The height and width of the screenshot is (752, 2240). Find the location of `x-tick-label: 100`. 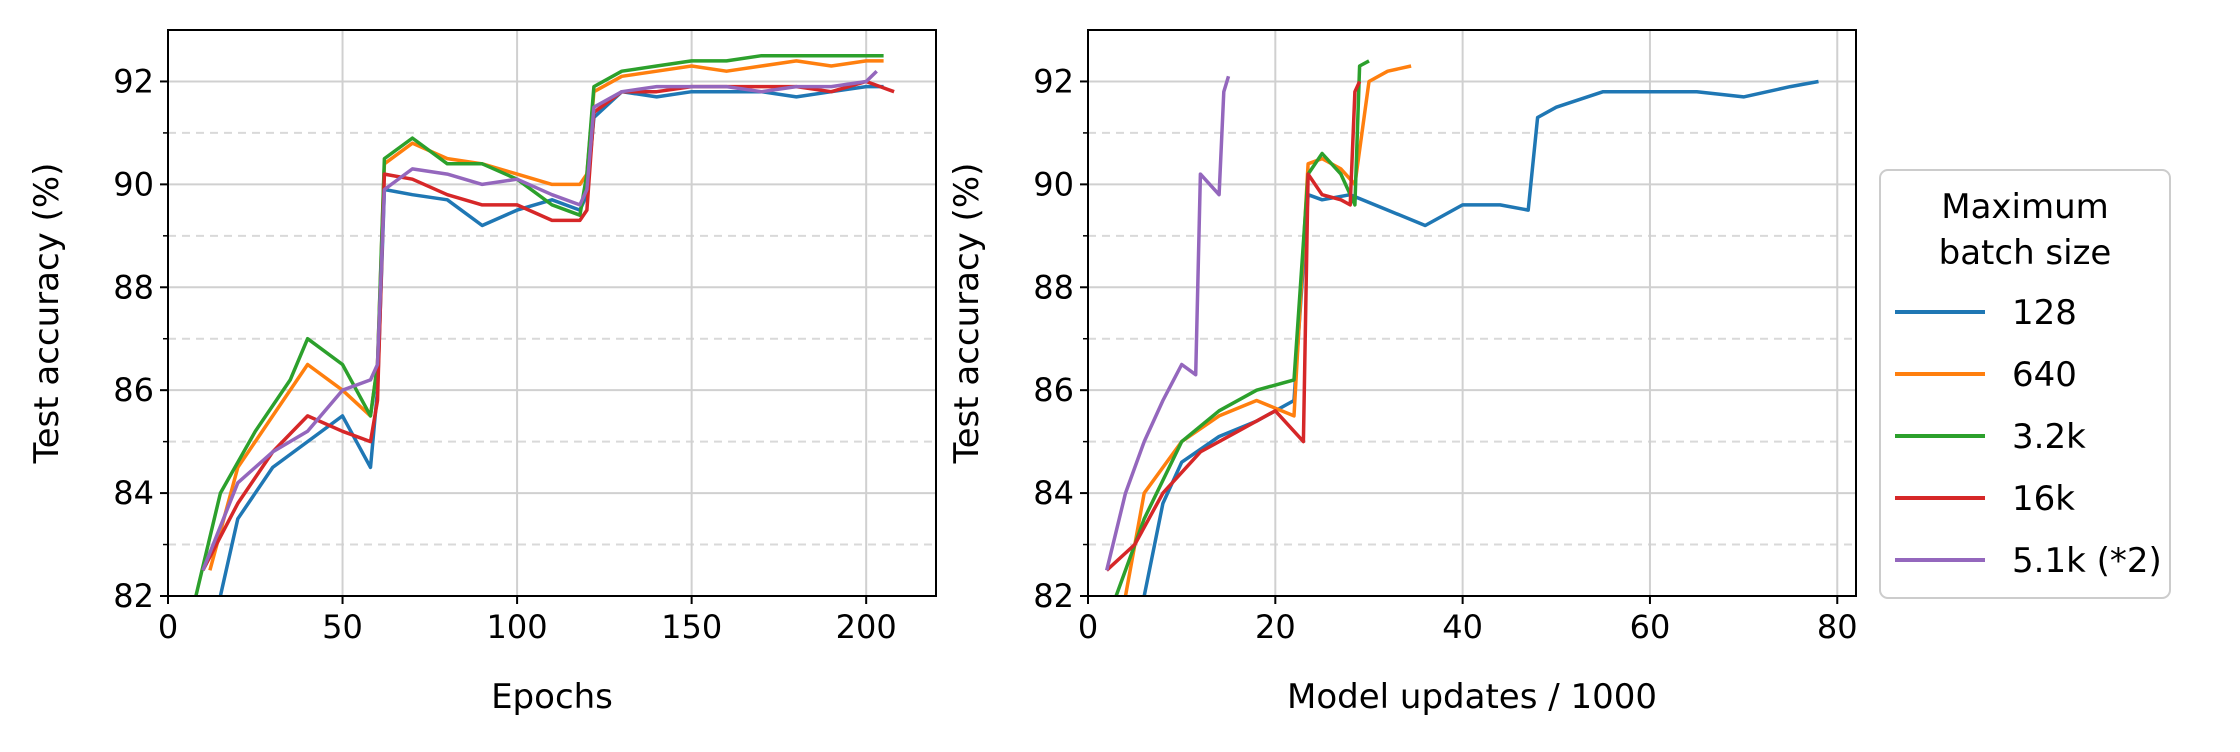

x-tick-label: 100 is located at coordinates (517, 627).